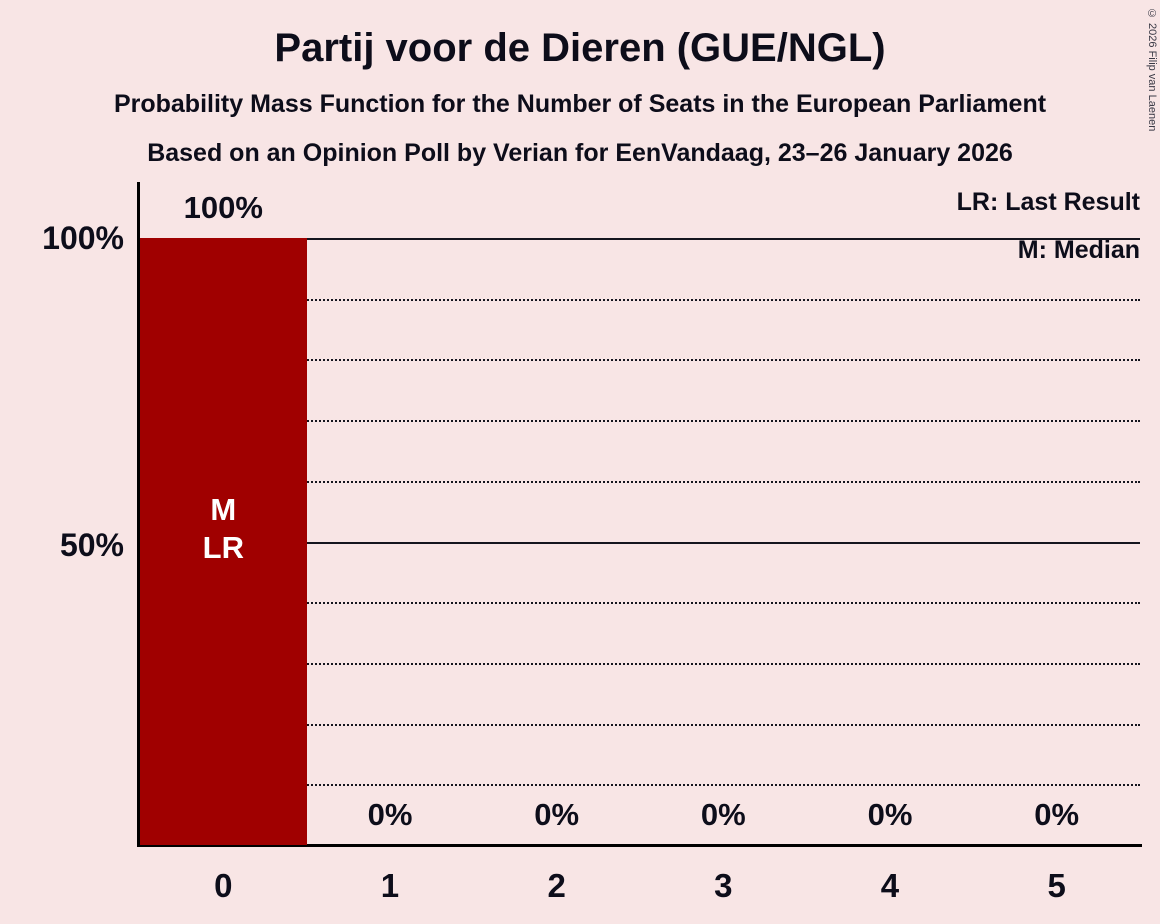  I want to click on value-label-seats-5: 0%, so click(1057, 814).